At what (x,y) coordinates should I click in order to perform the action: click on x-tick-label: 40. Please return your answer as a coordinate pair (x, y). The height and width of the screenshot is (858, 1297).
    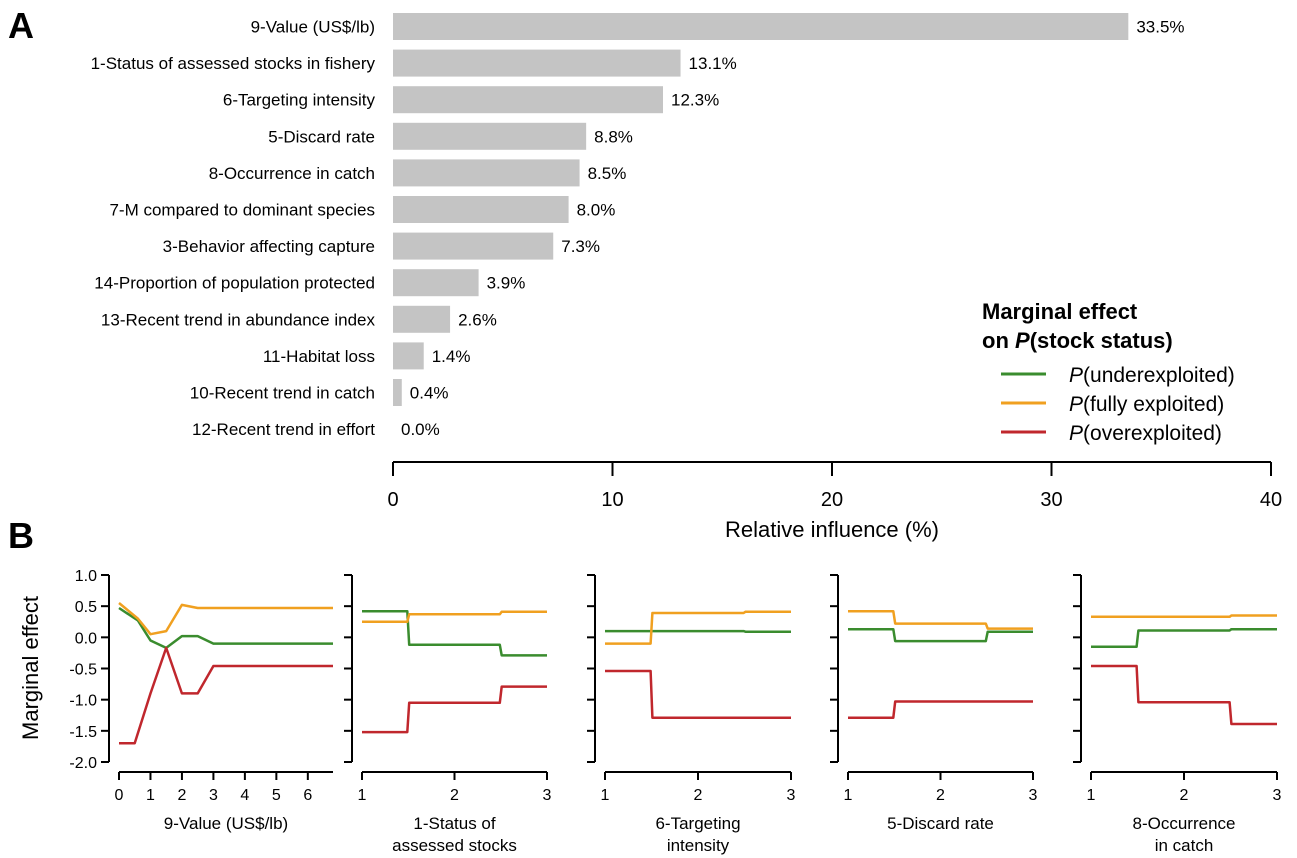
    Looking at the image, I should click on (1271, 500).